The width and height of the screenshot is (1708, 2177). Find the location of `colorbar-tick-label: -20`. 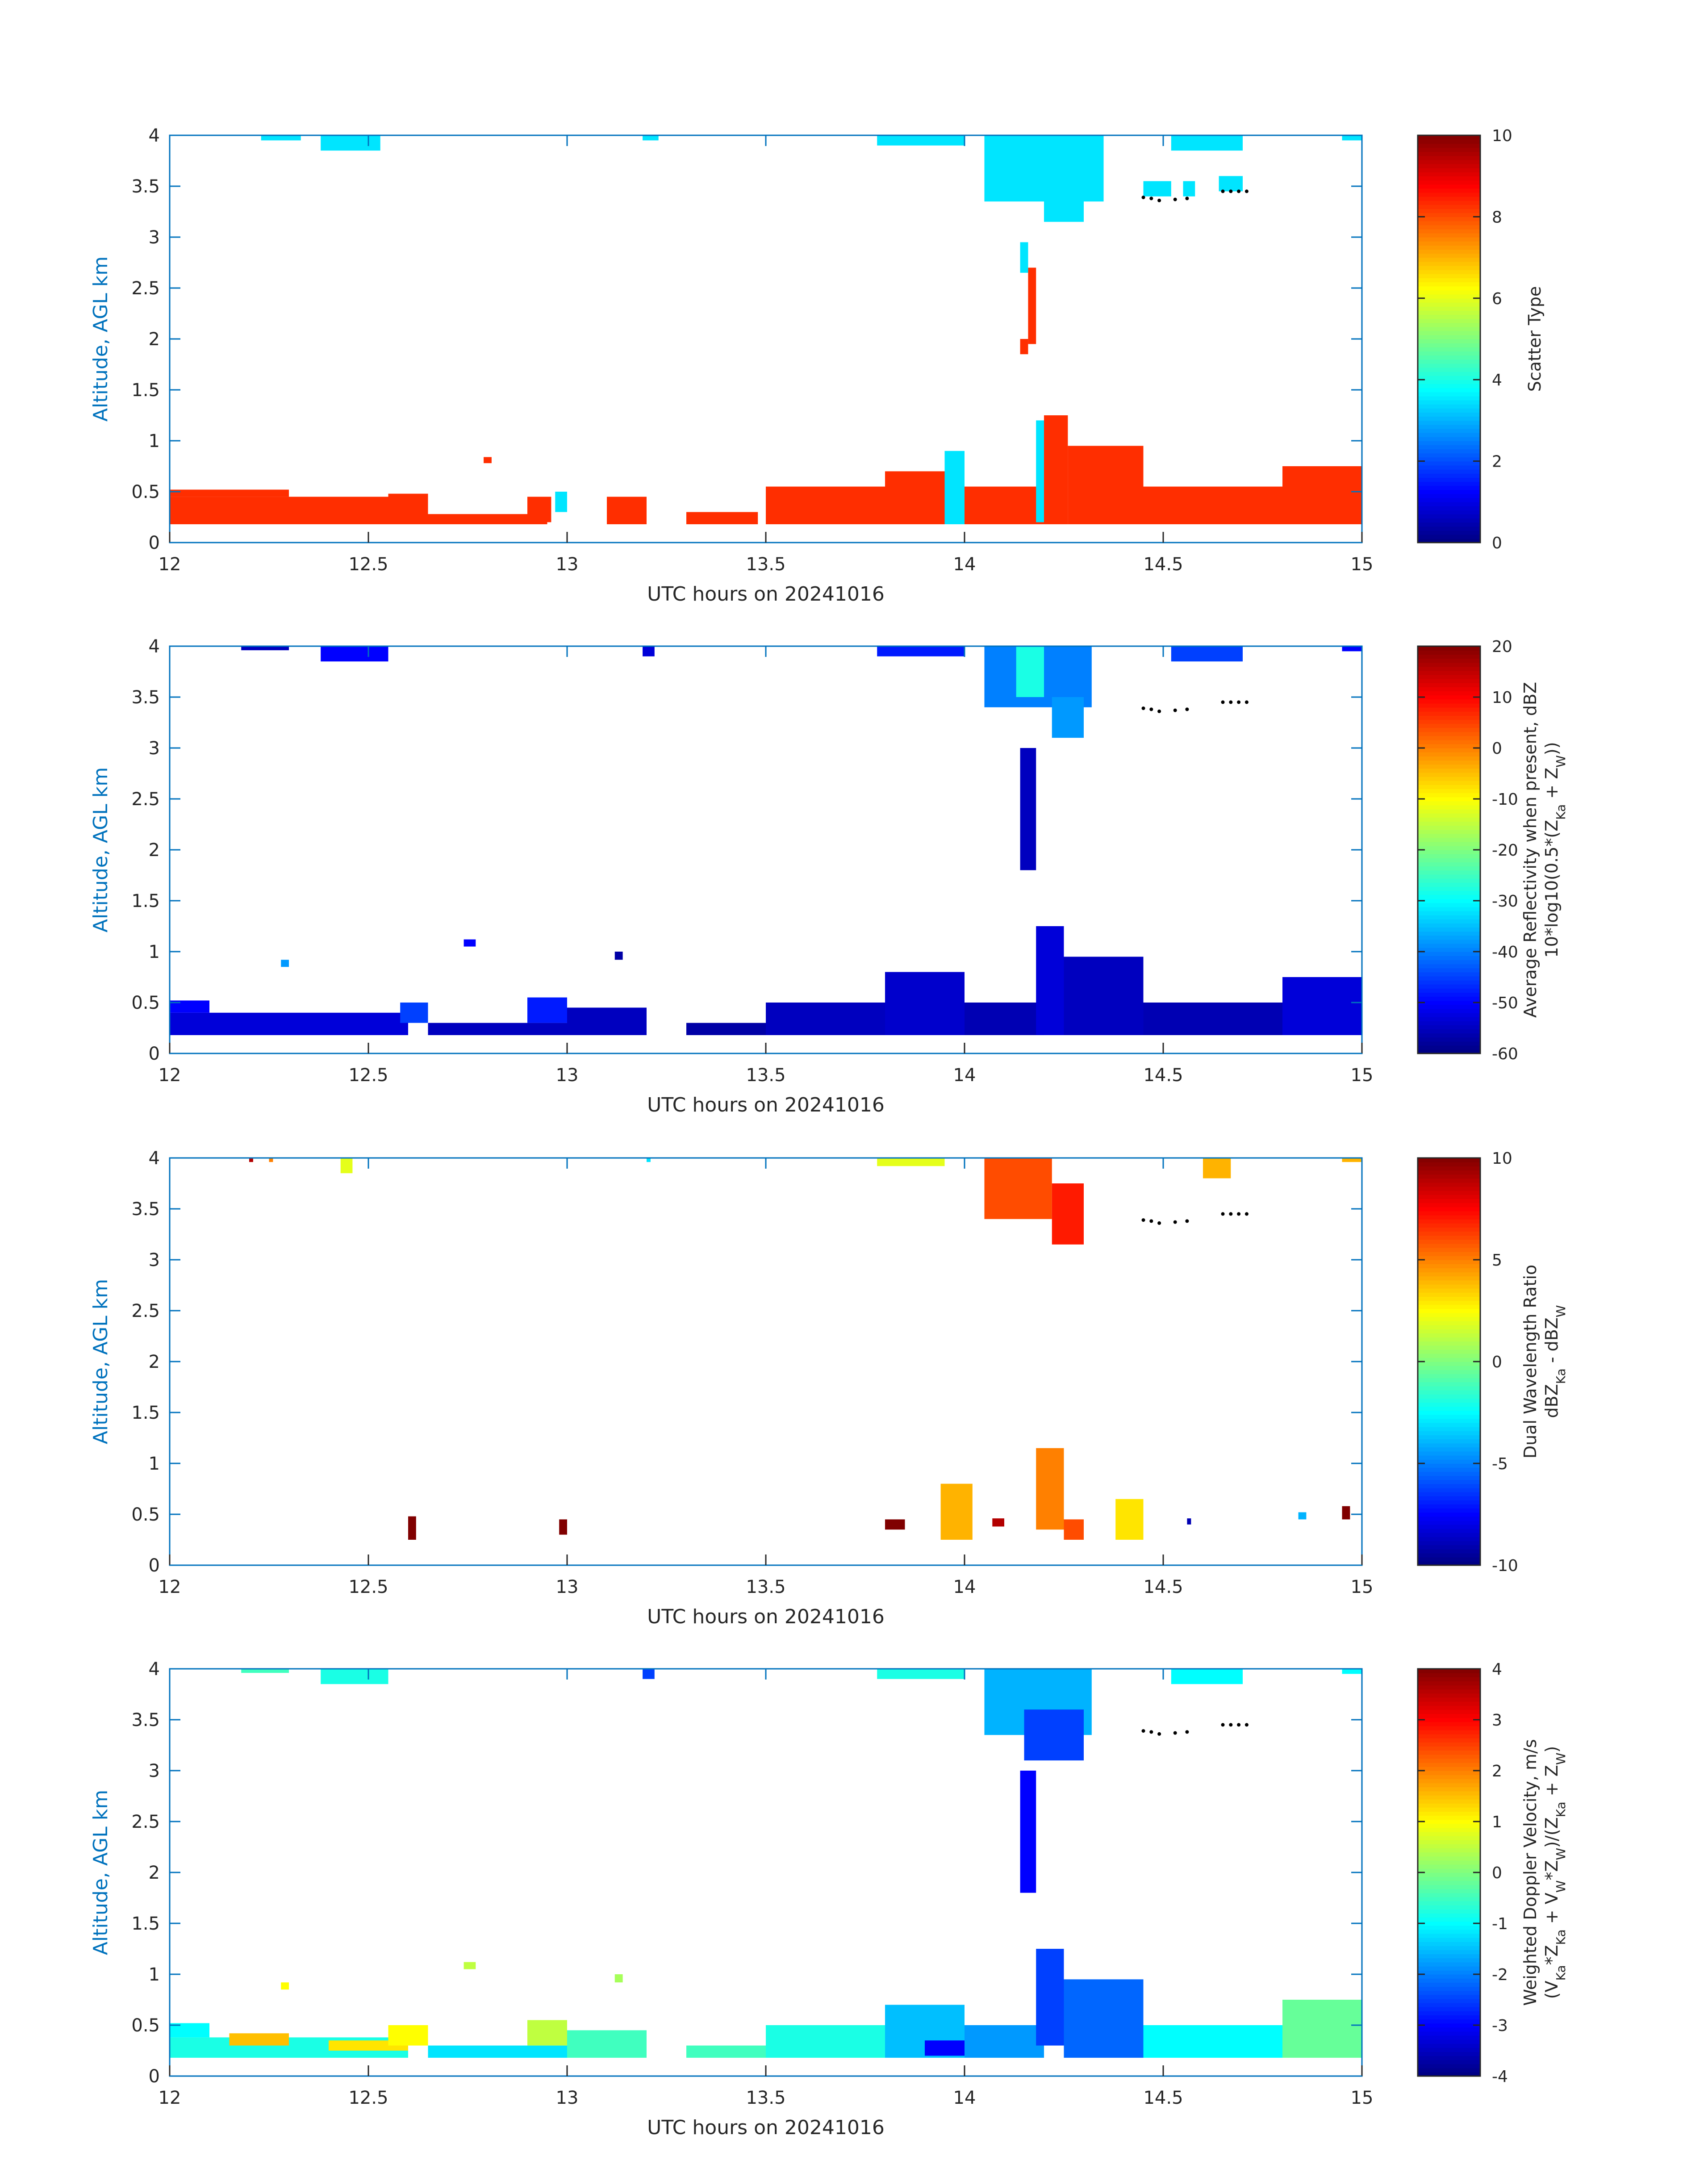

colorbar-tick-label: -20 is located at coordinates (1505, 850).